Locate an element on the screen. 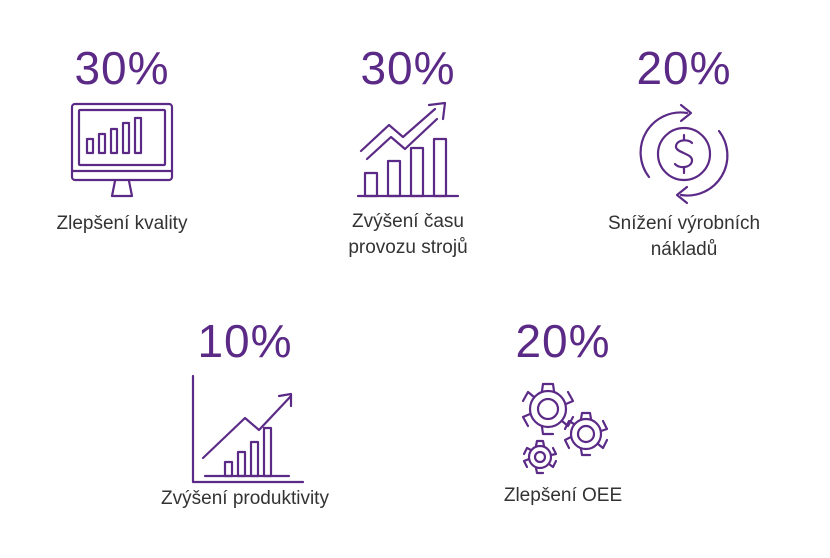 This screenshot has width=830, height=558. gears-icon is located at coordinates (563, 426).